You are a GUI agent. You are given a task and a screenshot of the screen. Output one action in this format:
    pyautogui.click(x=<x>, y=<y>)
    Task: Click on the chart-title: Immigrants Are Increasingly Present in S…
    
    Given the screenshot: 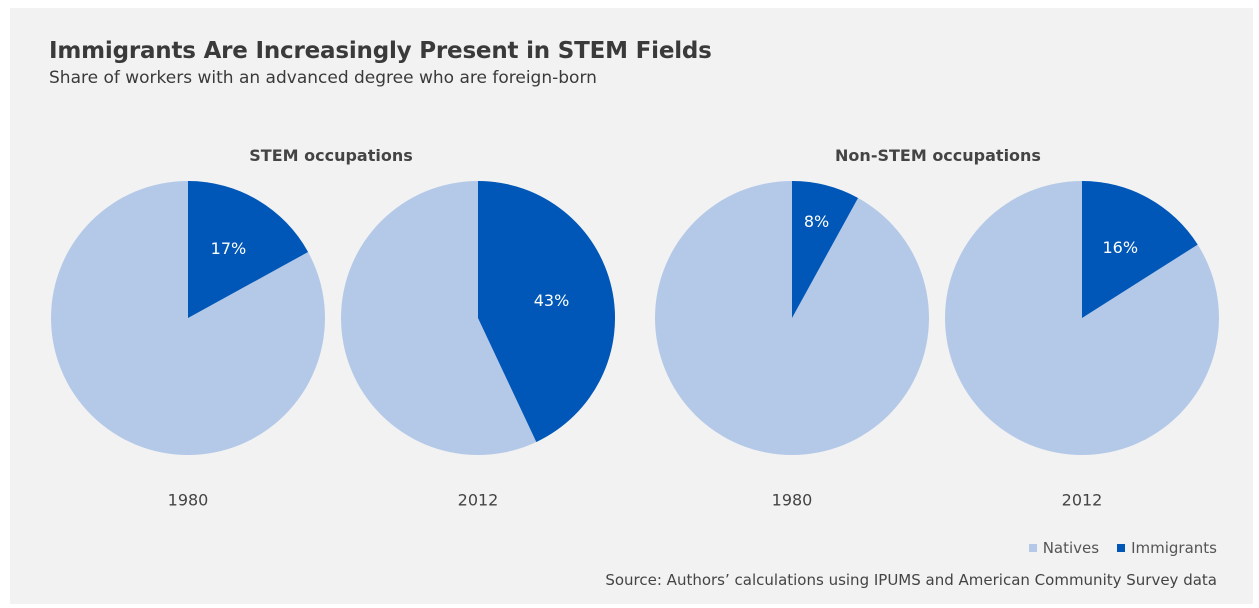 What is the action you would take?
    pyautogui.click(x=380, y=51)
    